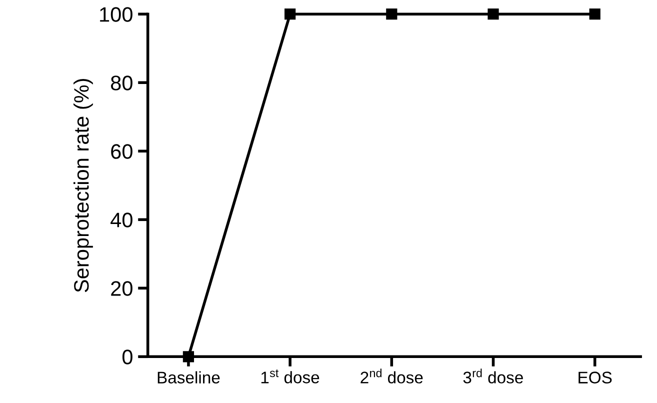 This screenshot has height=403, width=657. What do you see at coordinates (290, 376) in the screenshot?
I see `x-tick-label: 1$^{st}$ dose` at bounding box center [290, 376].